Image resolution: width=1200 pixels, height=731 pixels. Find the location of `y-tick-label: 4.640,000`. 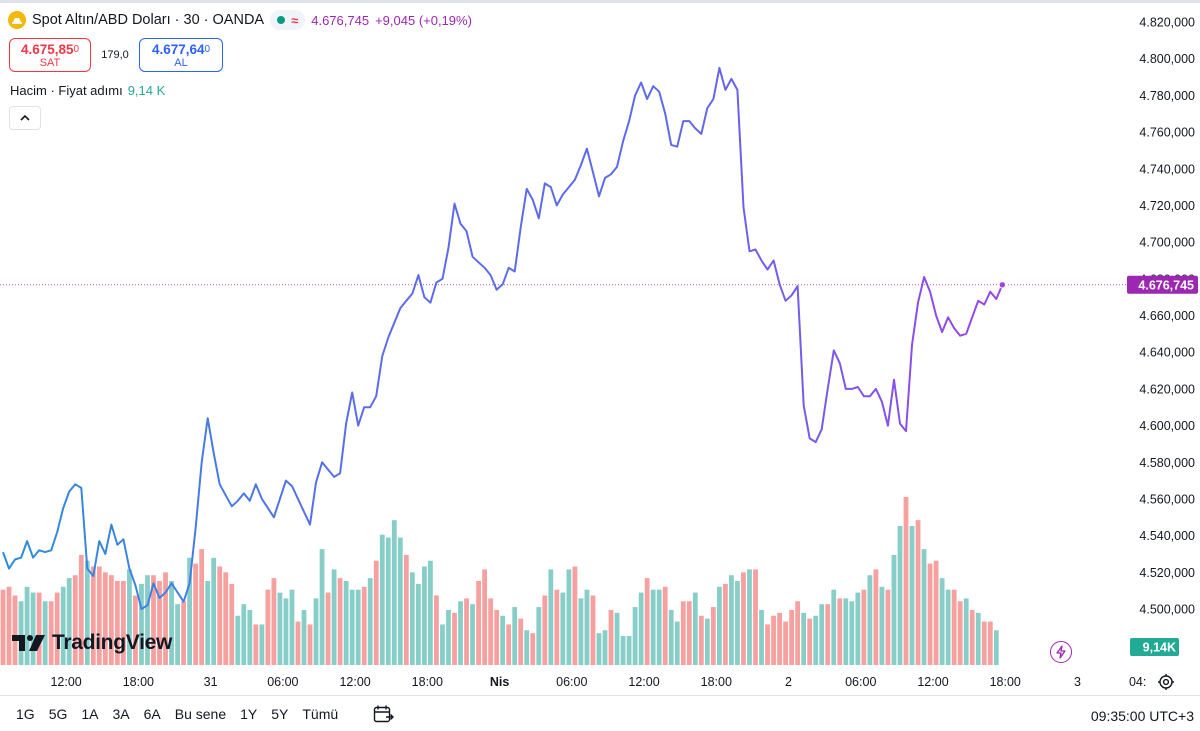

y-tick-label: 4.640,000 is located at coordinates (1167, 353).